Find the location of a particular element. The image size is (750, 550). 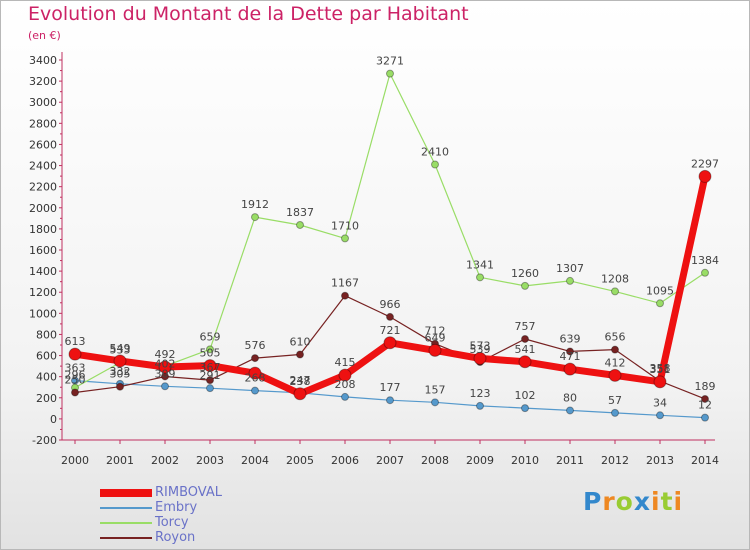

data-label-rimboval: 505 is located at coordinates (210, 353).